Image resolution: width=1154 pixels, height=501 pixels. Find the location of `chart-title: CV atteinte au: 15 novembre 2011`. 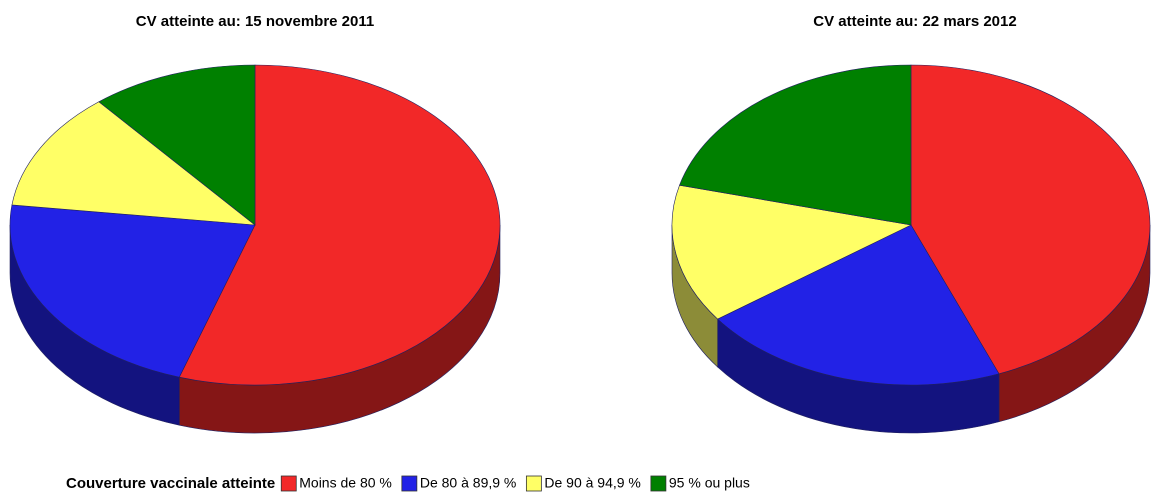

chart-title: CV atteinte au: 15 novembre 2011 is located at coordinates (255, 21).